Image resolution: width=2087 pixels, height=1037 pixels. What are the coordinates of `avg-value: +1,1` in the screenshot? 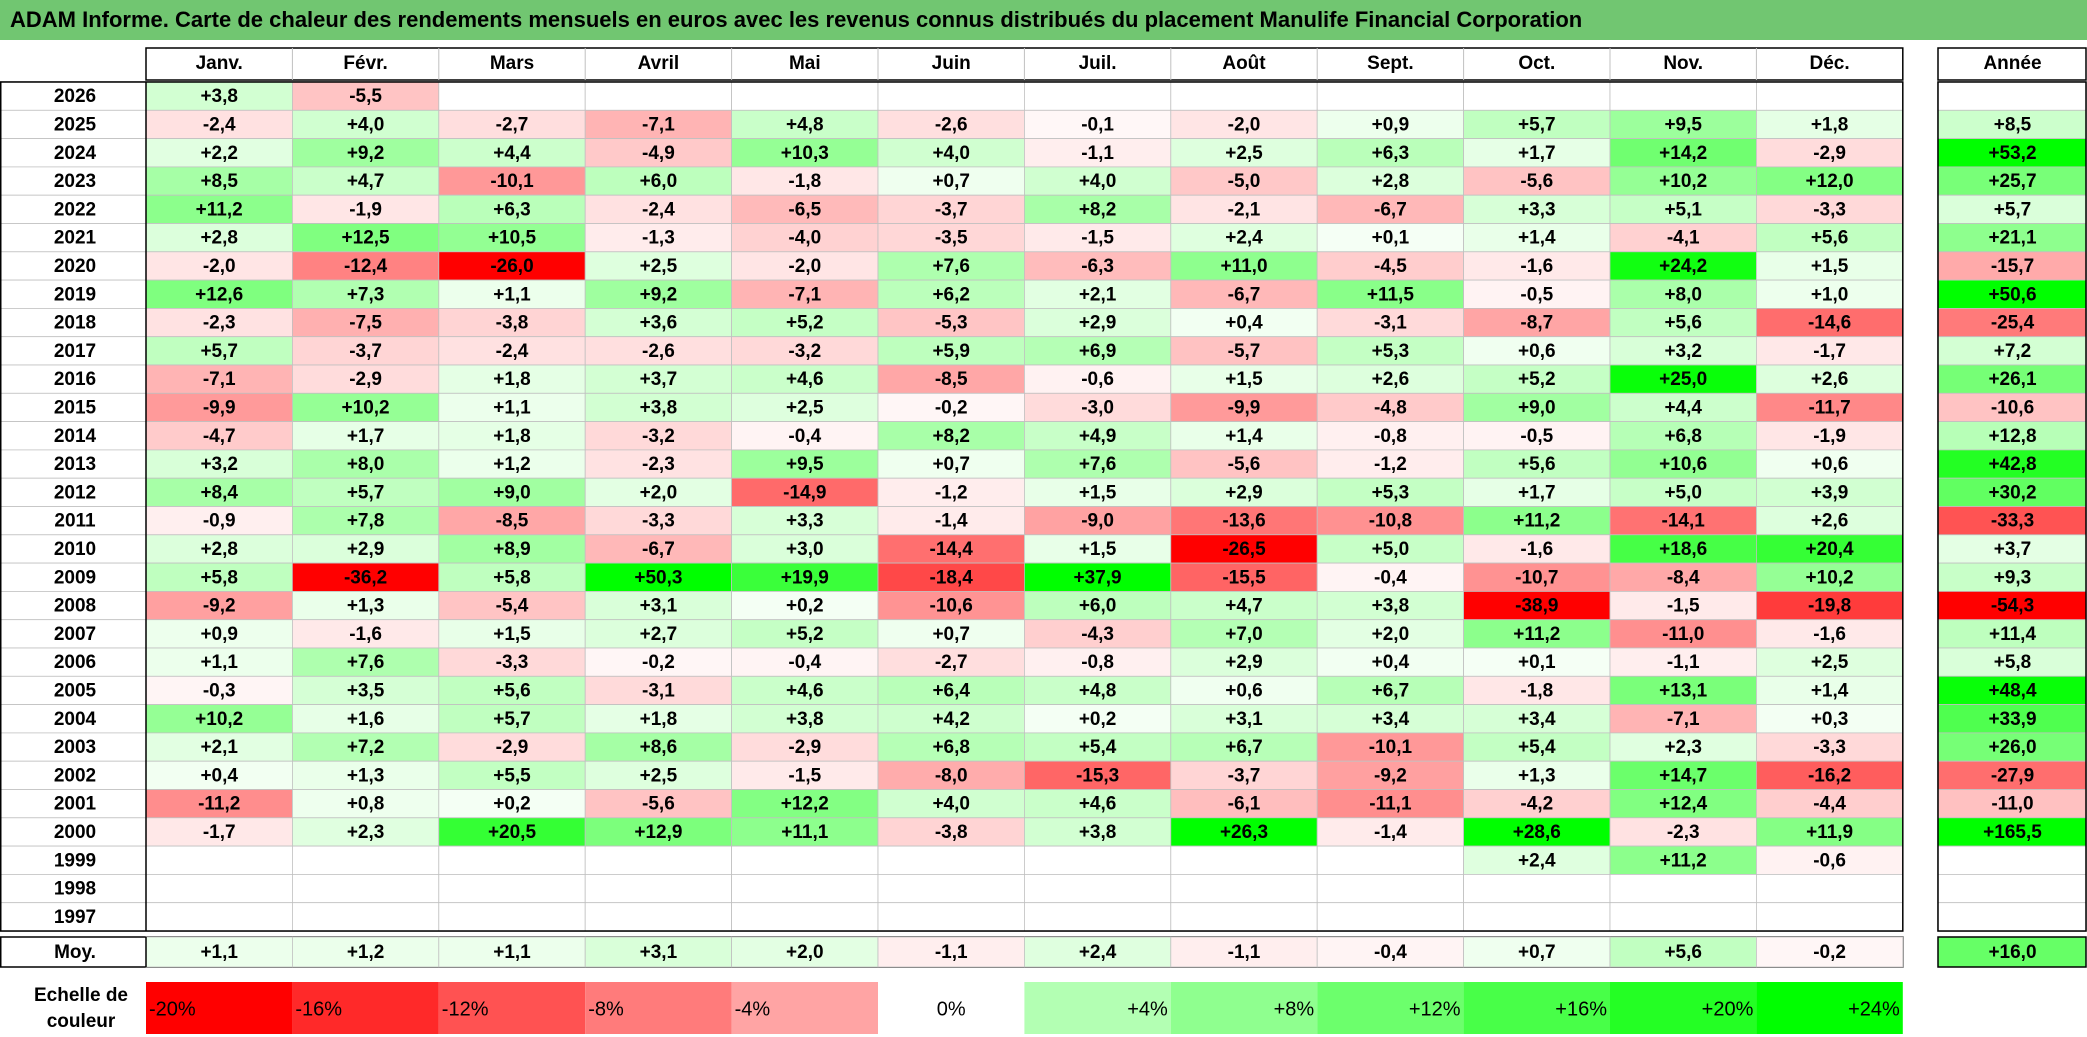 It's located at (512, 952).